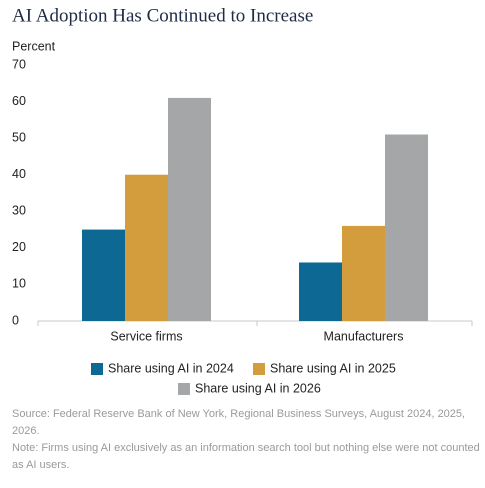  Describe the element at coordinates (146, 336) in the screenshot. I see `x-tick-label: Service firms` at that location.